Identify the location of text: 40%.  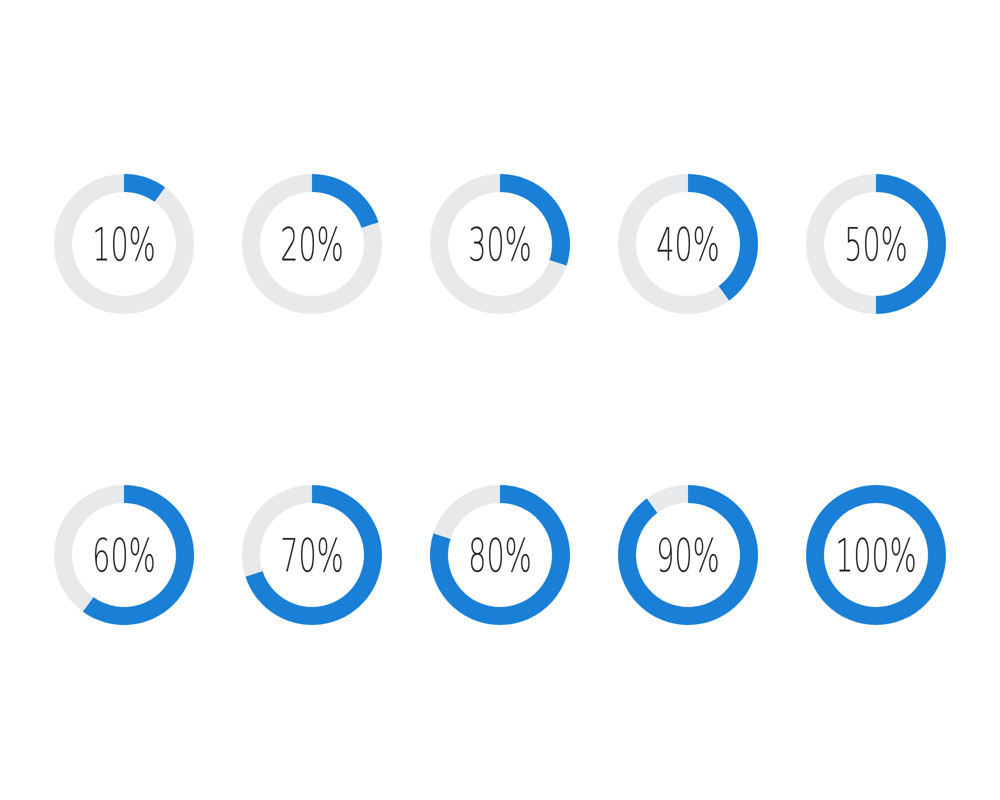
(688, 245).